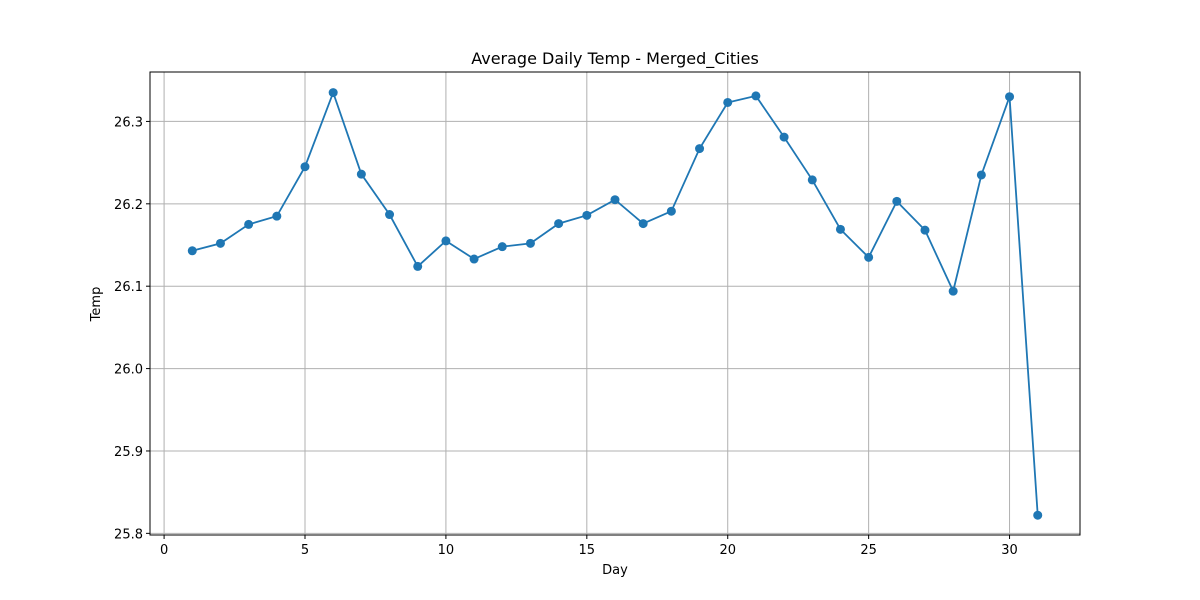 The image size is (1200, 600). What do you see at coordinates (128, 122) in the screenshot?
I see `y-tick-label: 26.3` at bounding box center [128, 122].